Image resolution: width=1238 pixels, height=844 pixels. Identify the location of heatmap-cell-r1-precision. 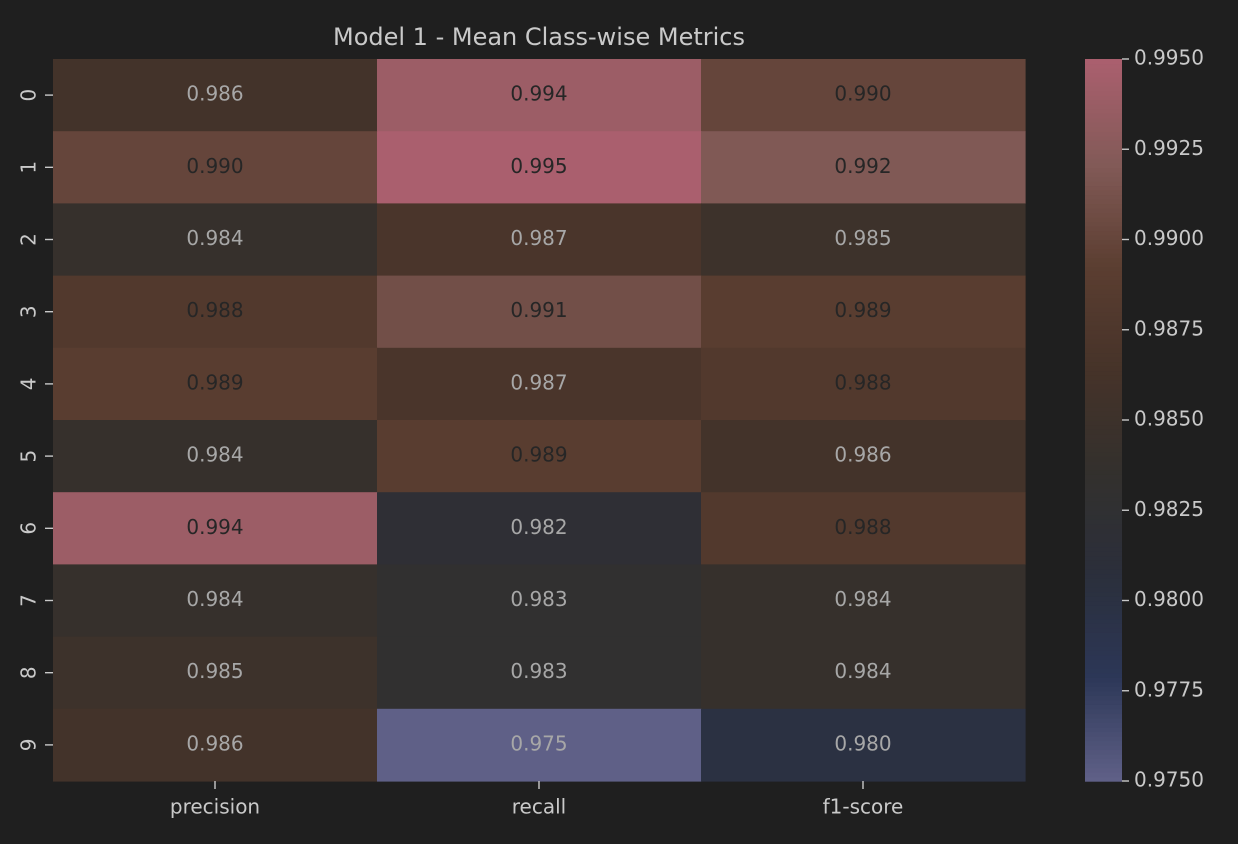
(215, 167).